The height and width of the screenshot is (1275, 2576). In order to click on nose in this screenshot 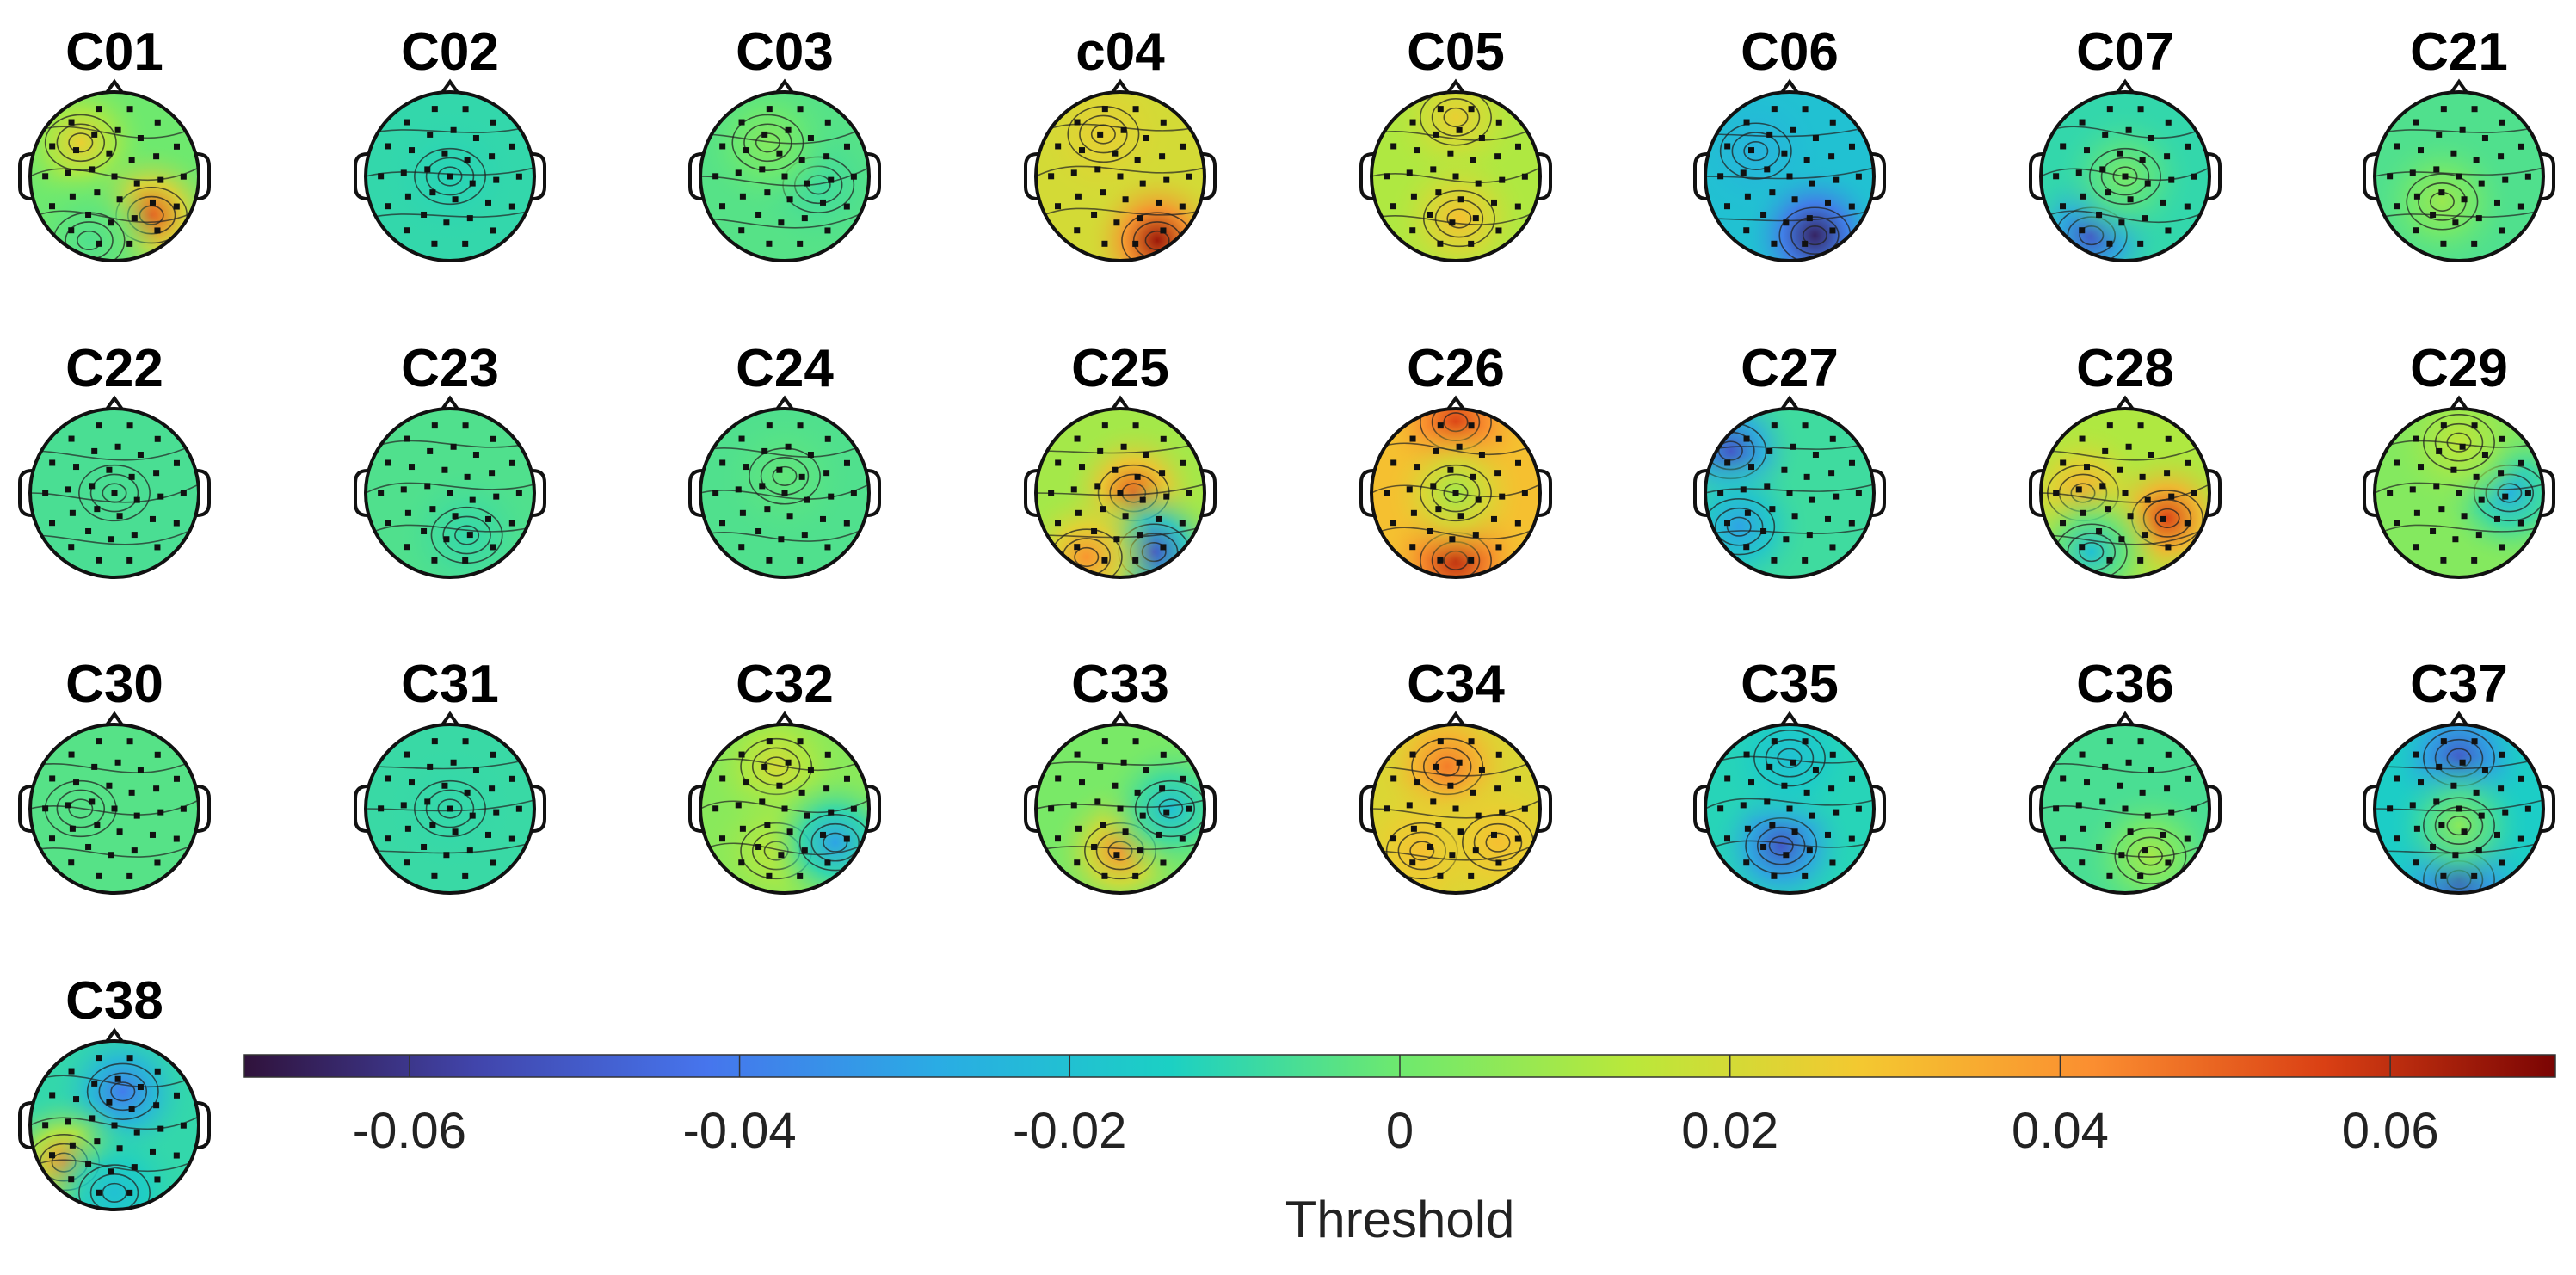, I will do `click(114, 1035)`.